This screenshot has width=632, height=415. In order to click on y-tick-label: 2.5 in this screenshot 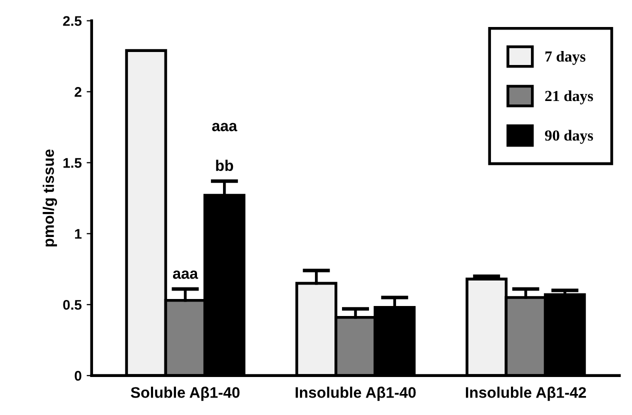, I will do `click(72, 21)`.